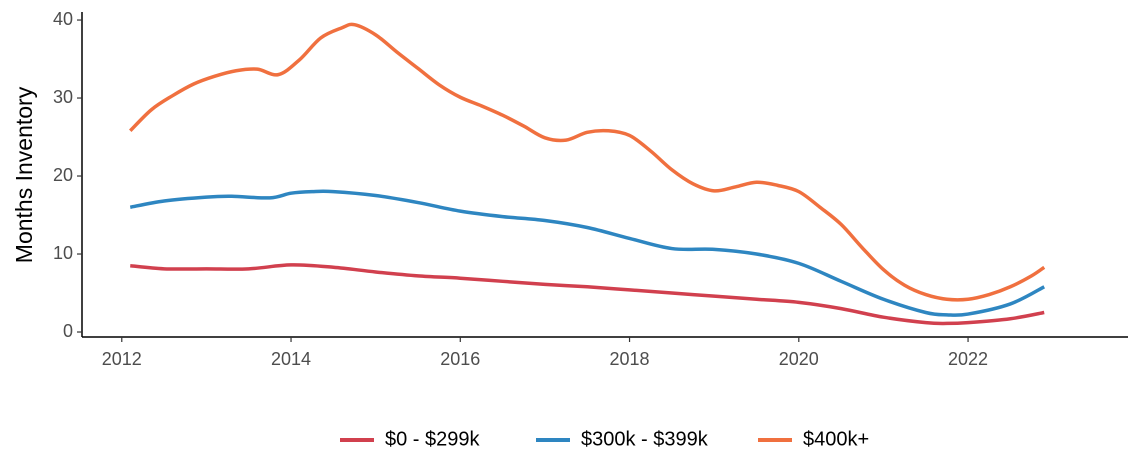 The height and width of the screenshot is (462, 1130). What do you see at coordinates (63, 97) in the screenshot?
I see `y-tick-label: 30` at bounding box center [63, 97].